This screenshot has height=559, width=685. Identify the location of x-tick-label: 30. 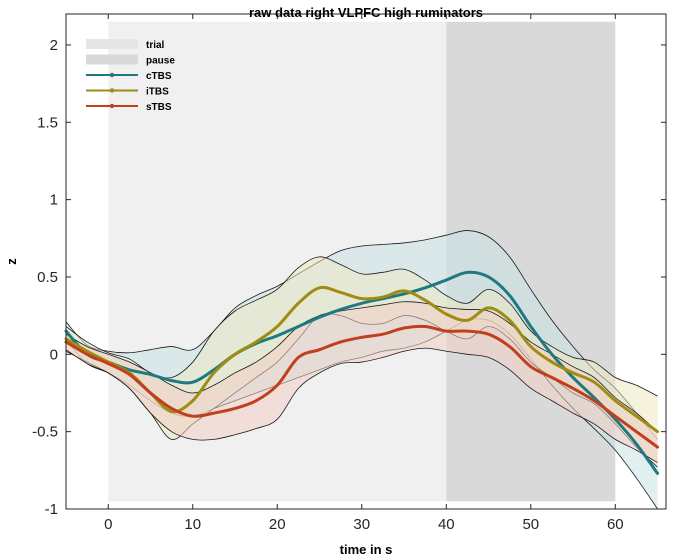
(361, 524).